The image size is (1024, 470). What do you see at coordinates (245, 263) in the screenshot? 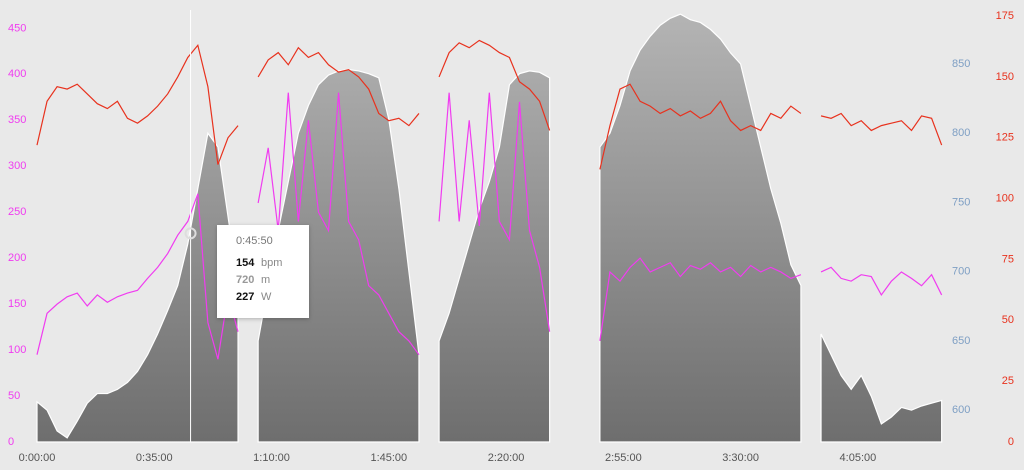
I see `tooltip-value: 154` at bounding box center [245, 263].